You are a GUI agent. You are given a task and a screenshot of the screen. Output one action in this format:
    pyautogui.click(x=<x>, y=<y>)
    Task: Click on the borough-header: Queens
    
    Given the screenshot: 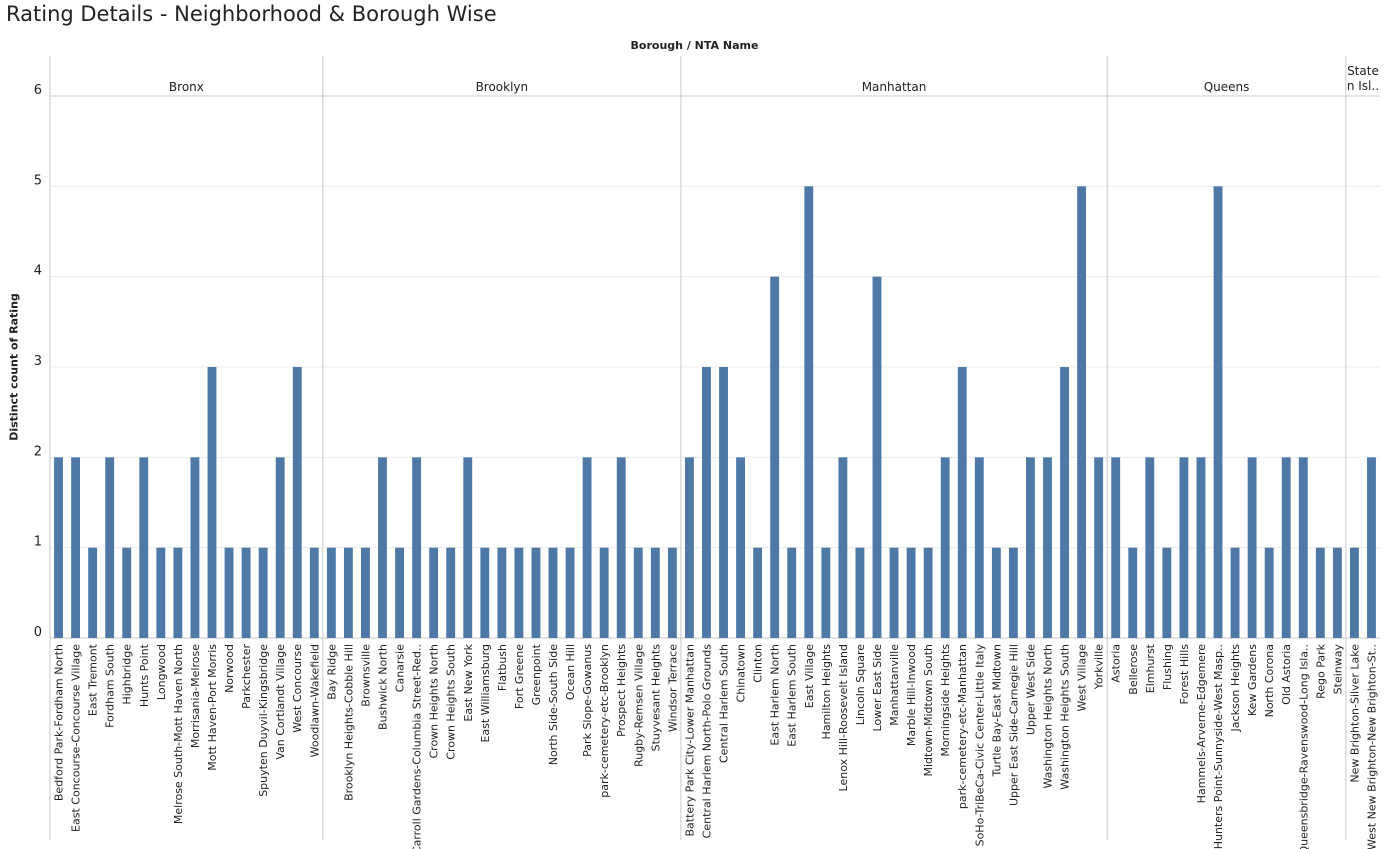 What is the action you would take?
    pyautogui.click(x=1227, y=87)
    